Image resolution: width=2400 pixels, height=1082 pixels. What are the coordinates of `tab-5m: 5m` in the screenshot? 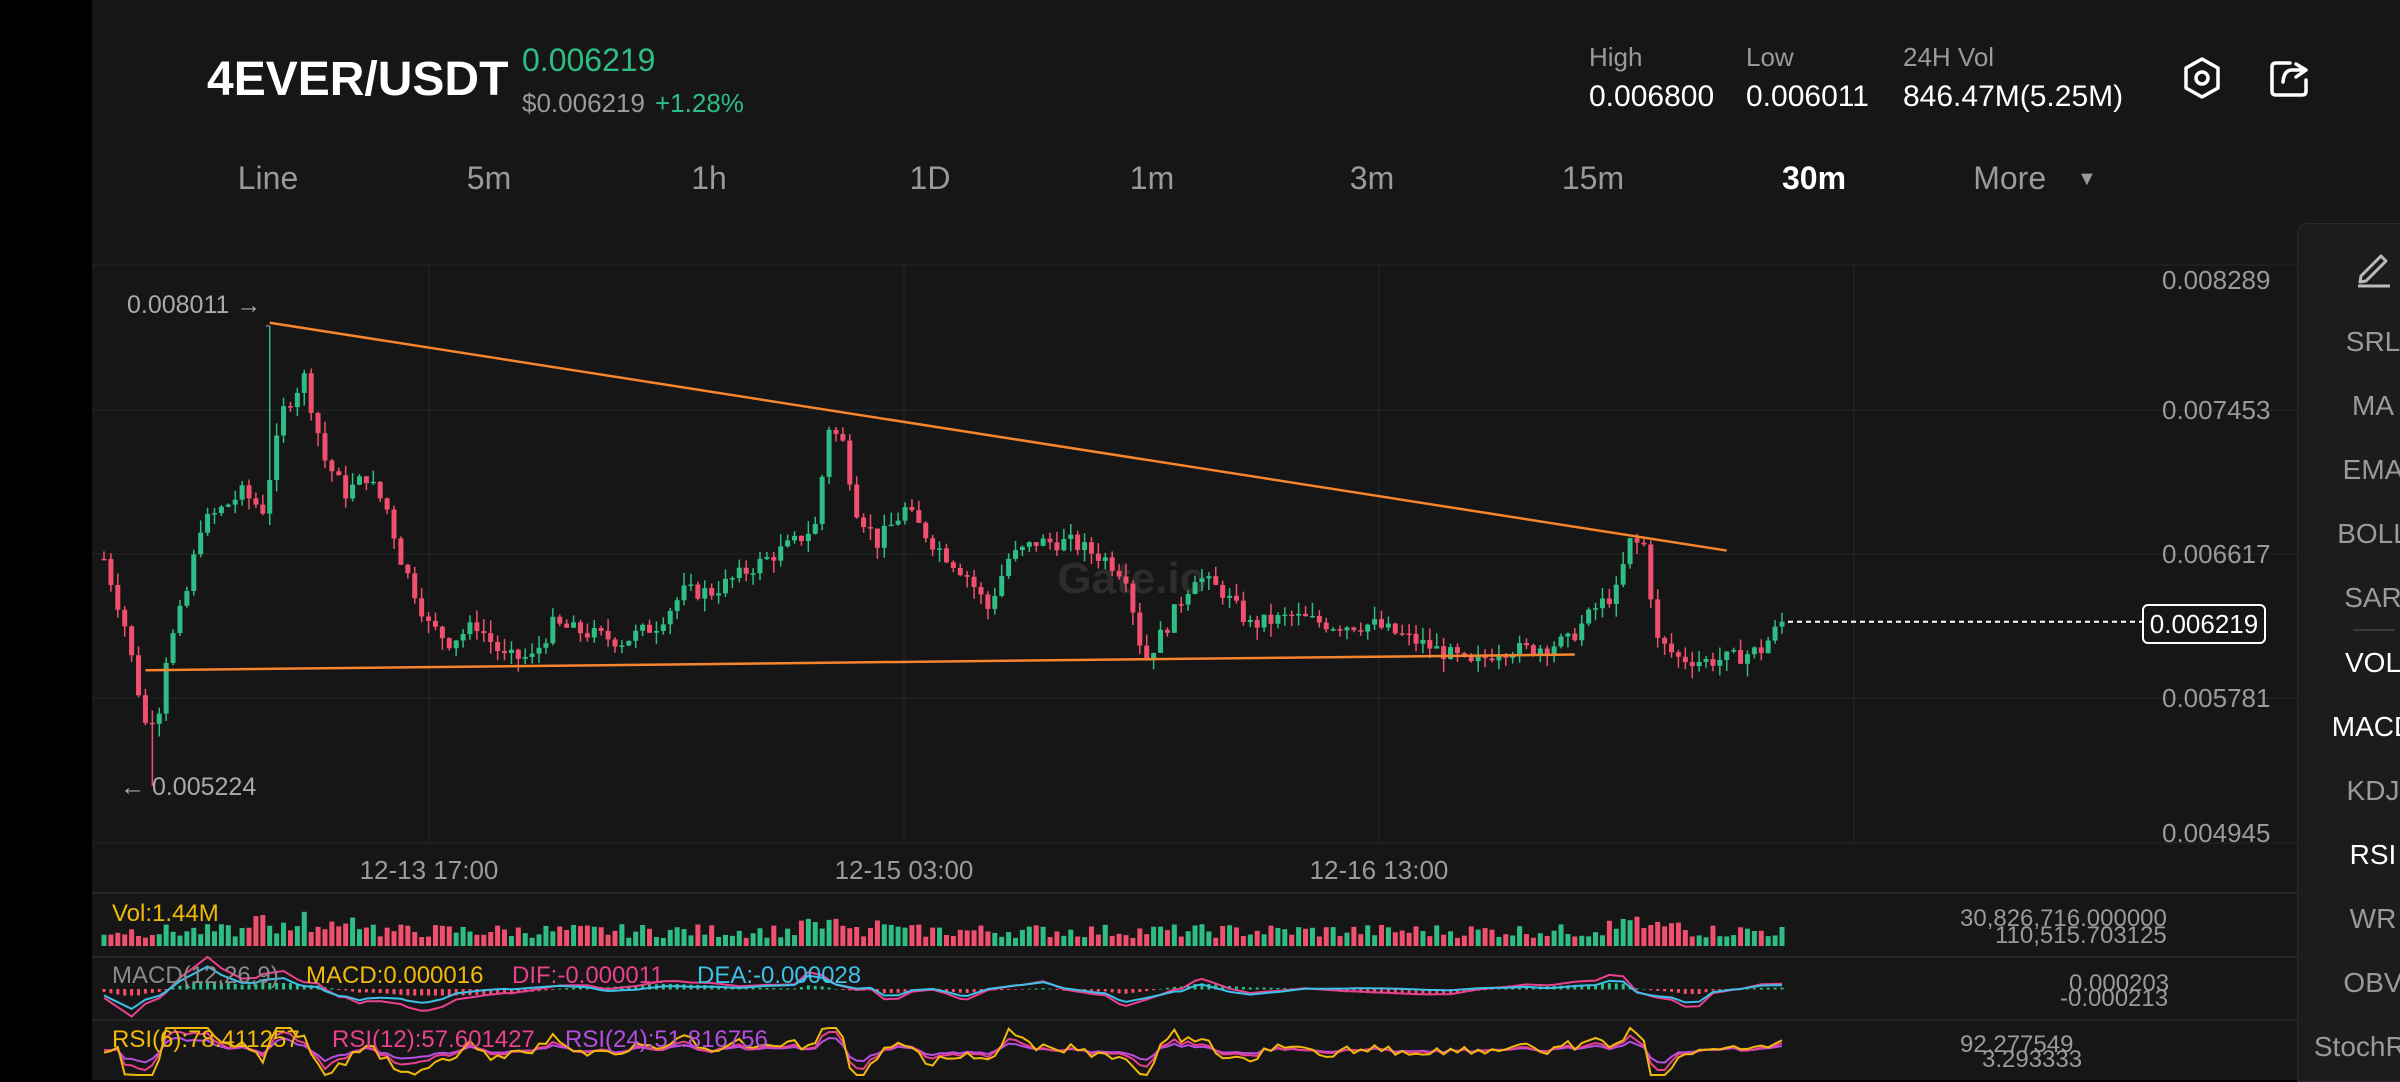 It's located at (489, 178).